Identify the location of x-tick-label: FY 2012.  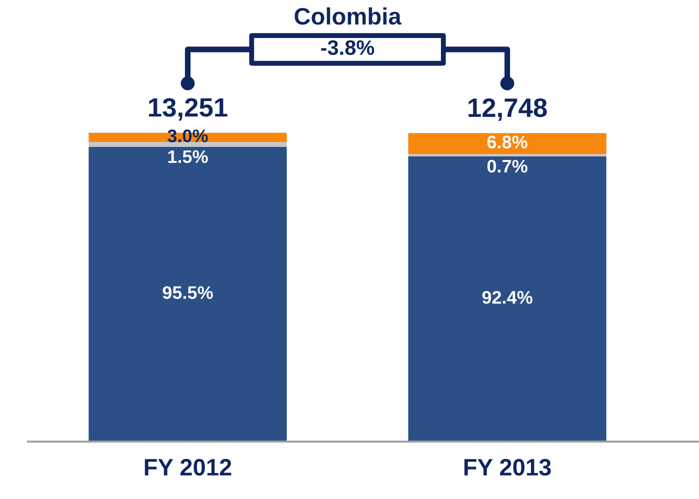
(188, 467).